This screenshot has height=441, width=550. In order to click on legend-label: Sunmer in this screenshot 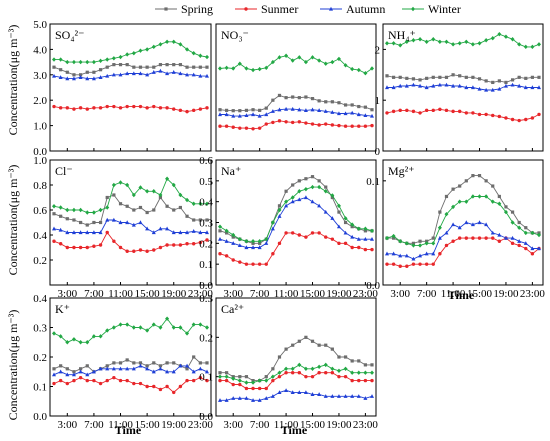, I will do `click(279, 9)`.